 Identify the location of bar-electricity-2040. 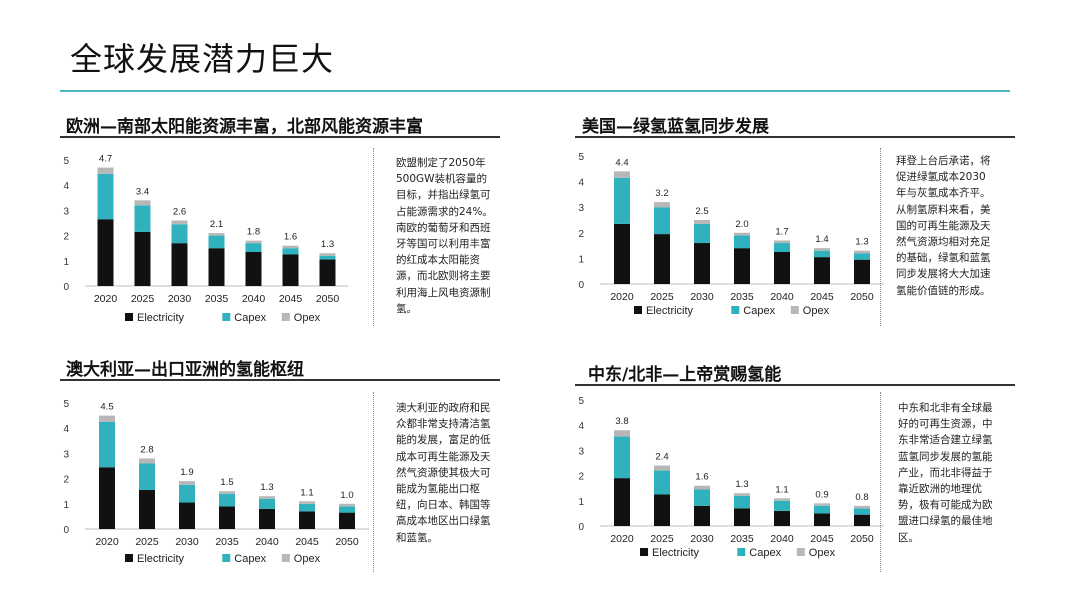
(267, 518).